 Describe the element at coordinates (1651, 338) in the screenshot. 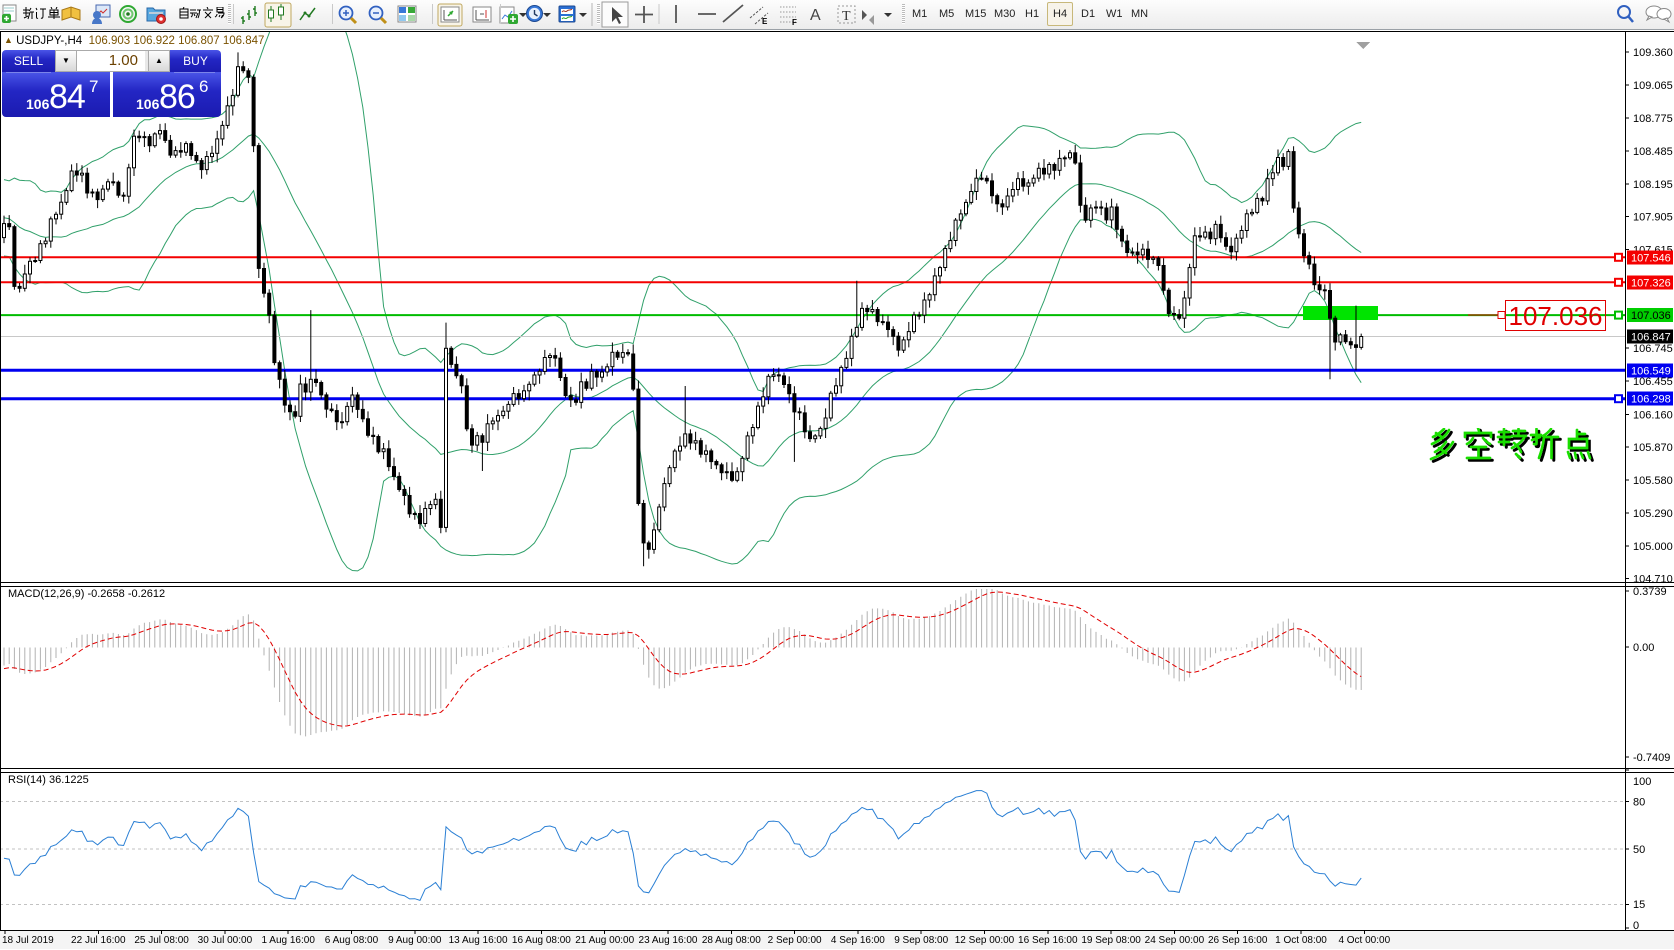

I see `svg-text: 106.847` at that location.